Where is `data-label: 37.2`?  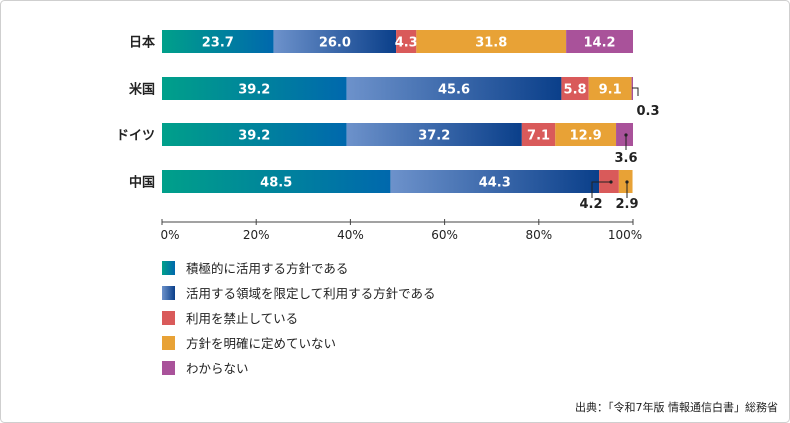
data-label: 37.2 is located at coordinates (434, 136).